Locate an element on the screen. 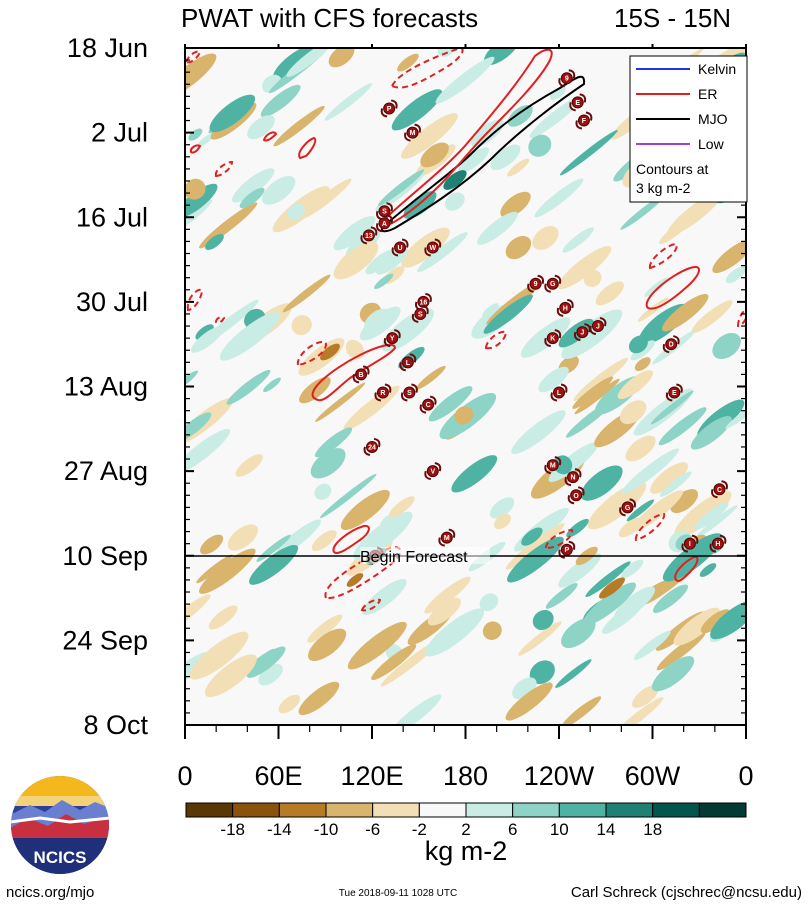 Image resolution: width=809 pixels, height=907 pixels. ncics-logo-text: NCICS is located at coordinates (60, 857).